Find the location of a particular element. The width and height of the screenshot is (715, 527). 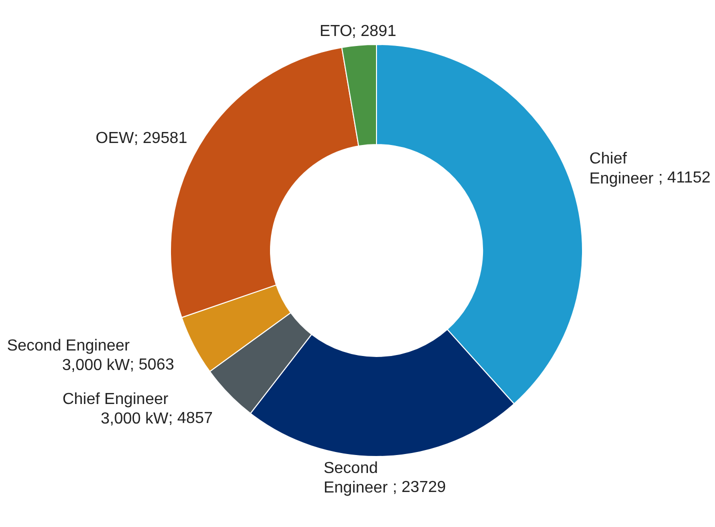

slice-label: Chief Engineer is located at coordinates (621, 169).